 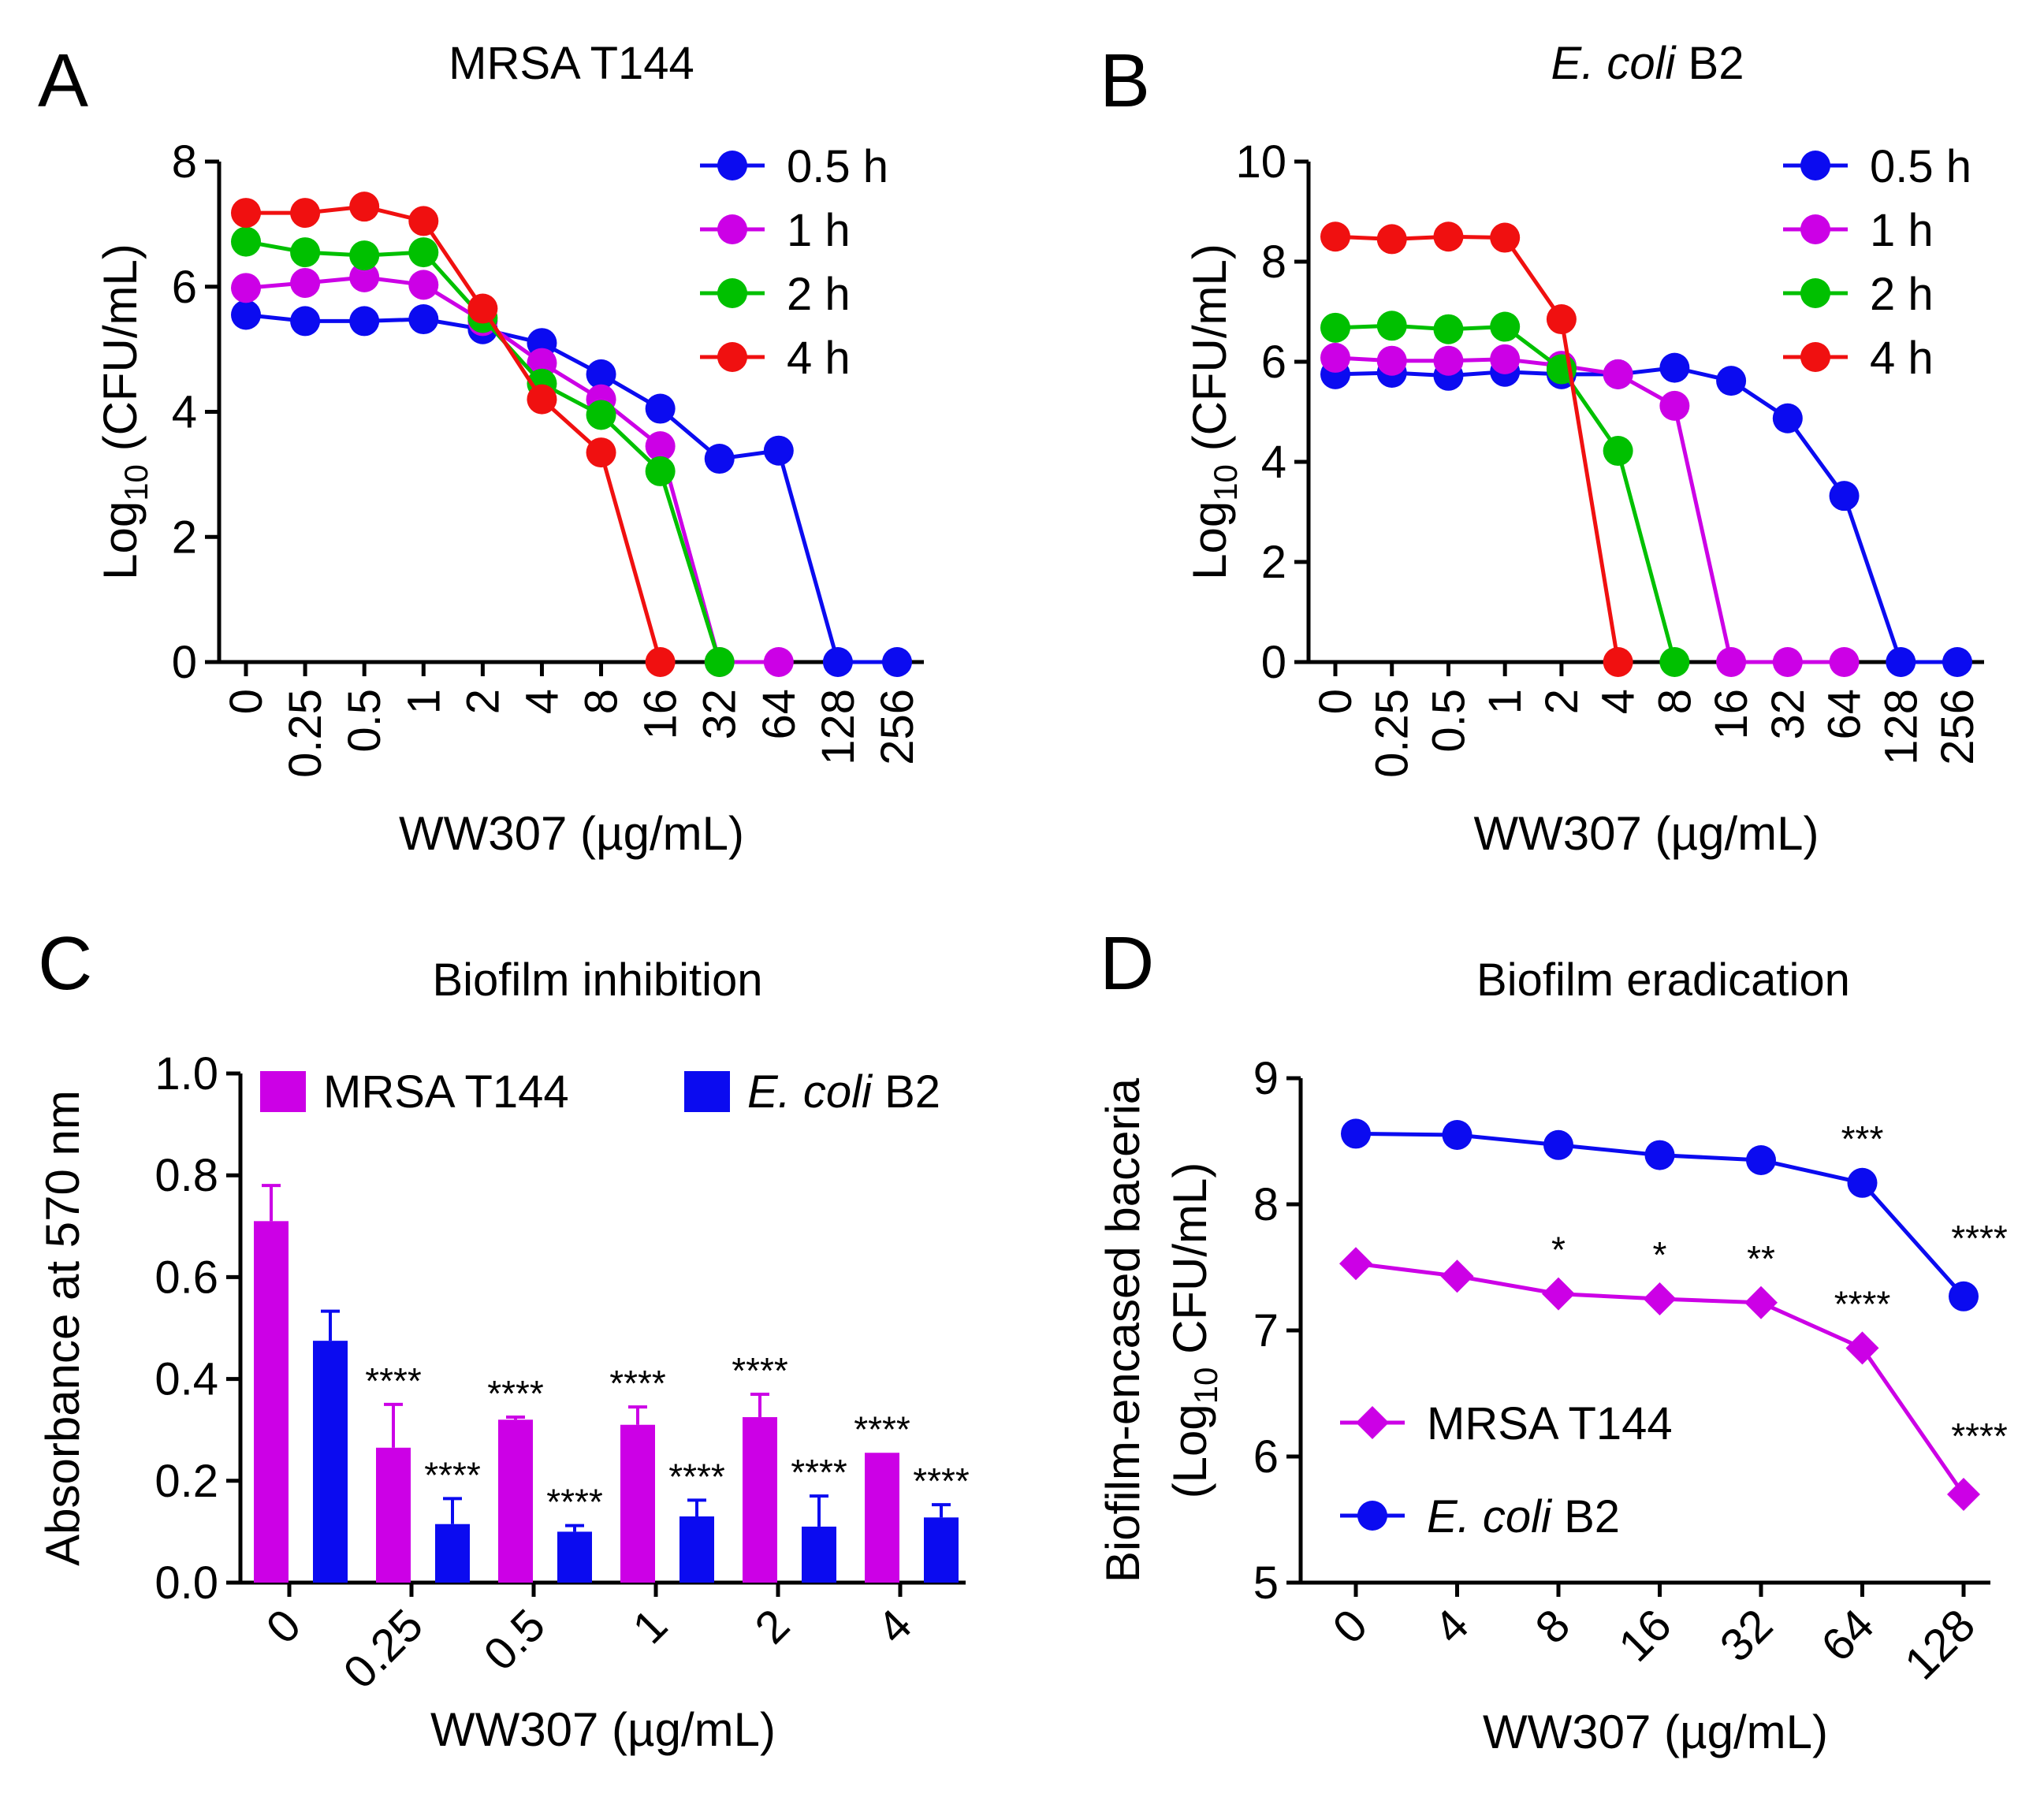 What do you see at coordinates (897, 727) in the screenshot?
I see `x-tick-label-a: 256` at bounding box center [897, 727].